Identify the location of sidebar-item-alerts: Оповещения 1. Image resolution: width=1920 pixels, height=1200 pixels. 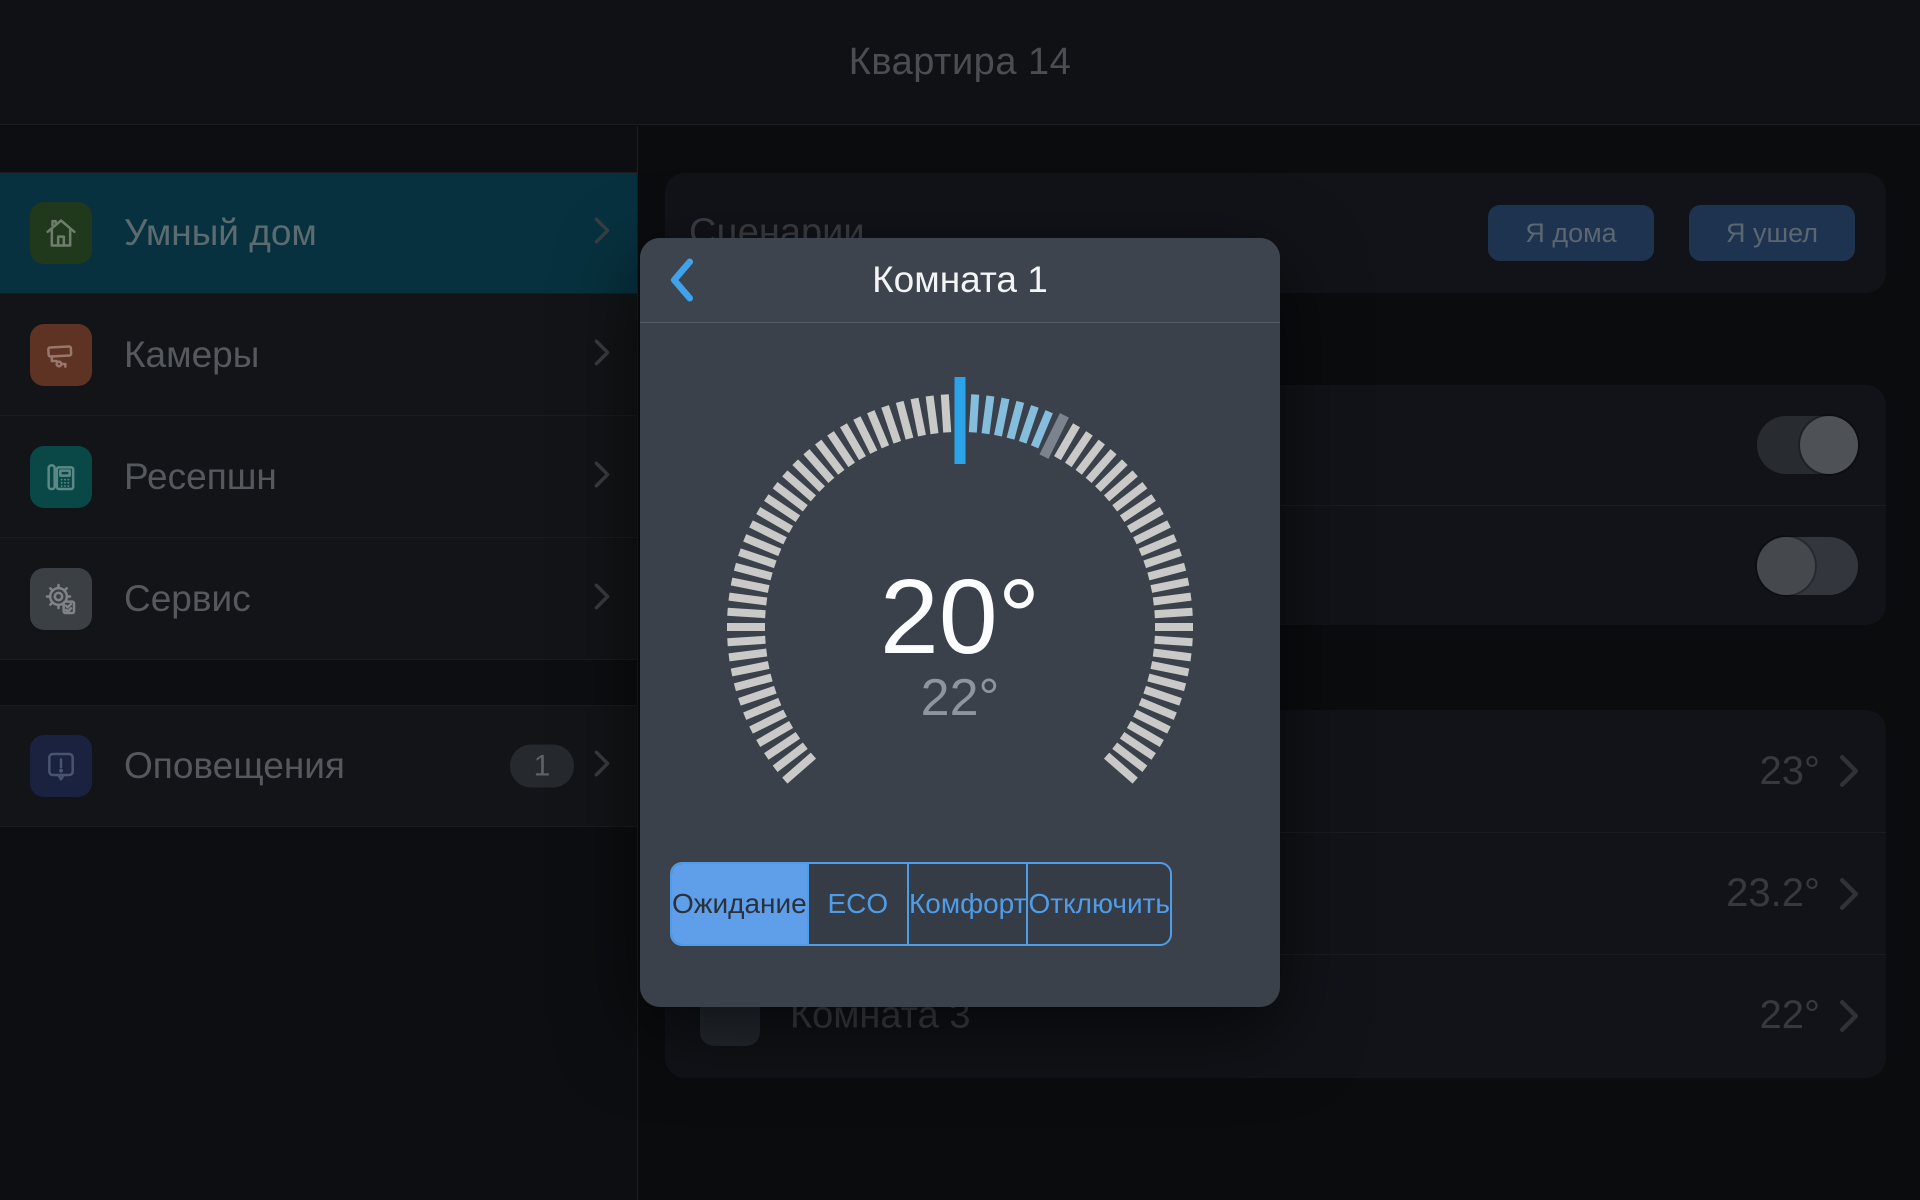
(318, 766).